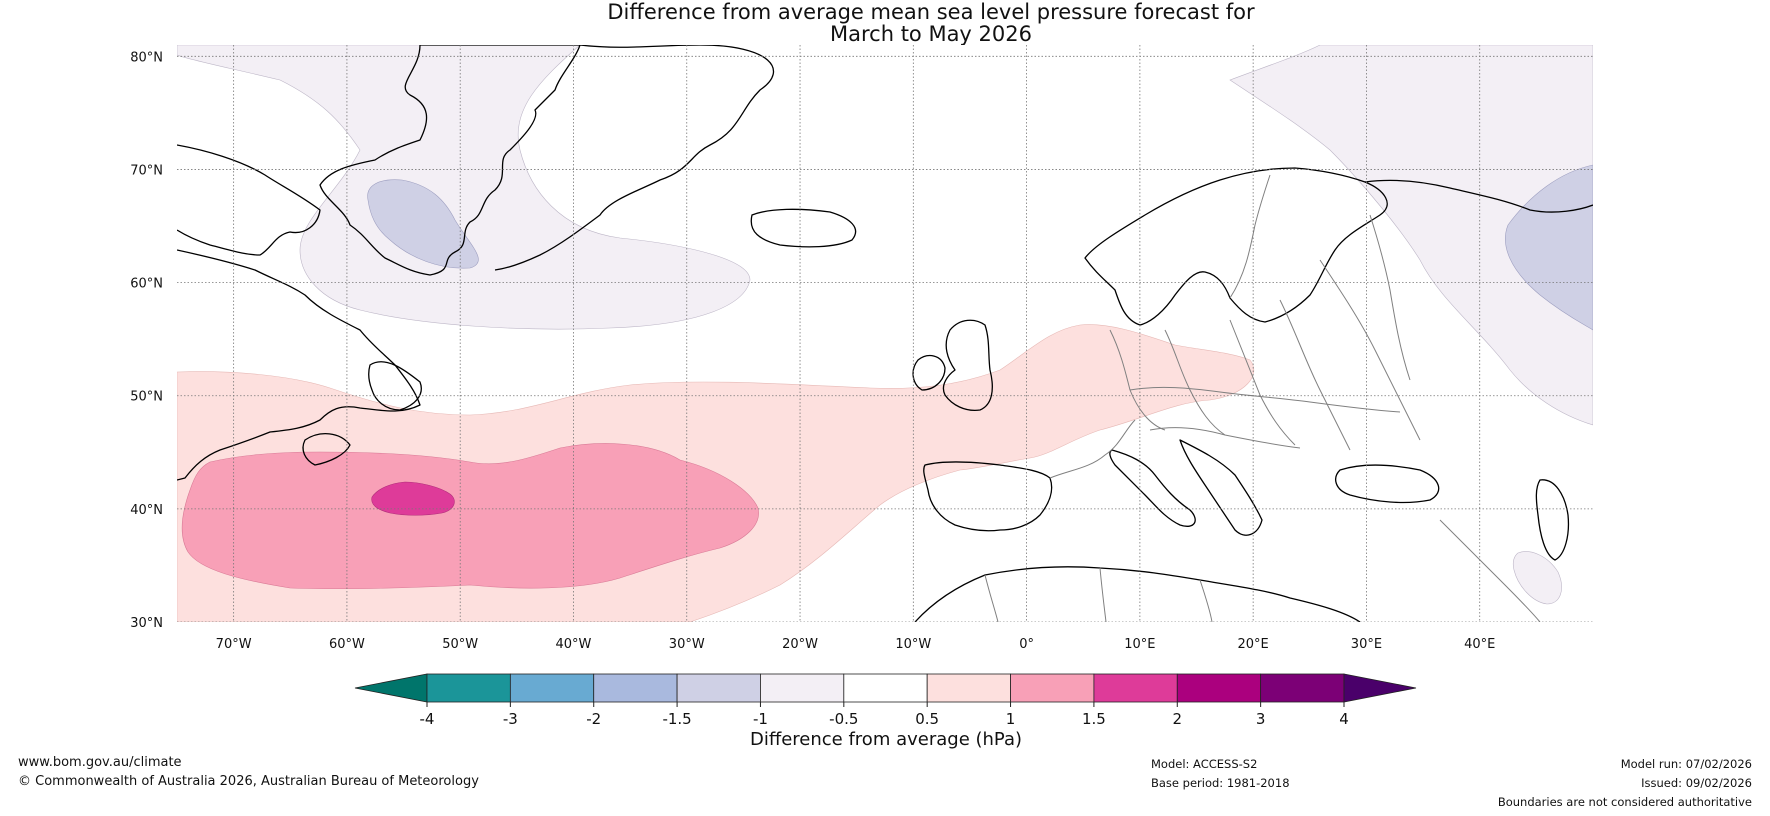 This screenshot has height=816, width=1770. What do you see at coordinates (1253, 644) in the screenshot?
I see `lon-label: 20°E` at bounding box center [1253, 644].